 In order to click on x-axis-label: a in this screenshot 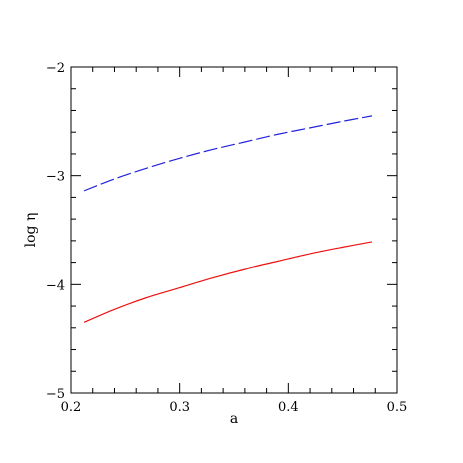, I will do `click(234, 419)`.